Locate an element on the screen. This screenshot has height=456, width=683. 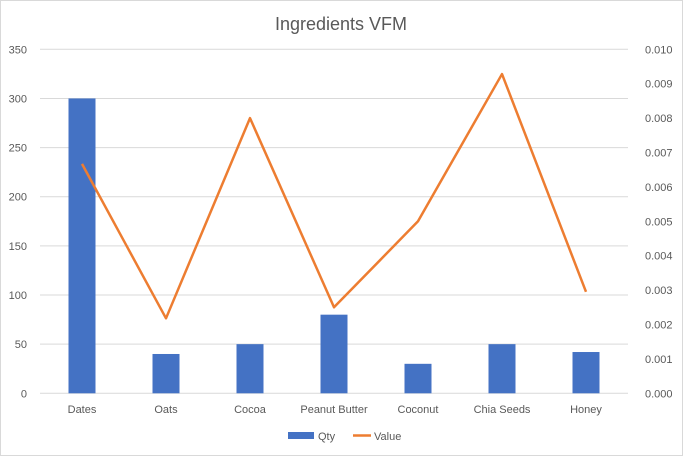
left-tick-label: 250 is located at coordinates (18, 149).